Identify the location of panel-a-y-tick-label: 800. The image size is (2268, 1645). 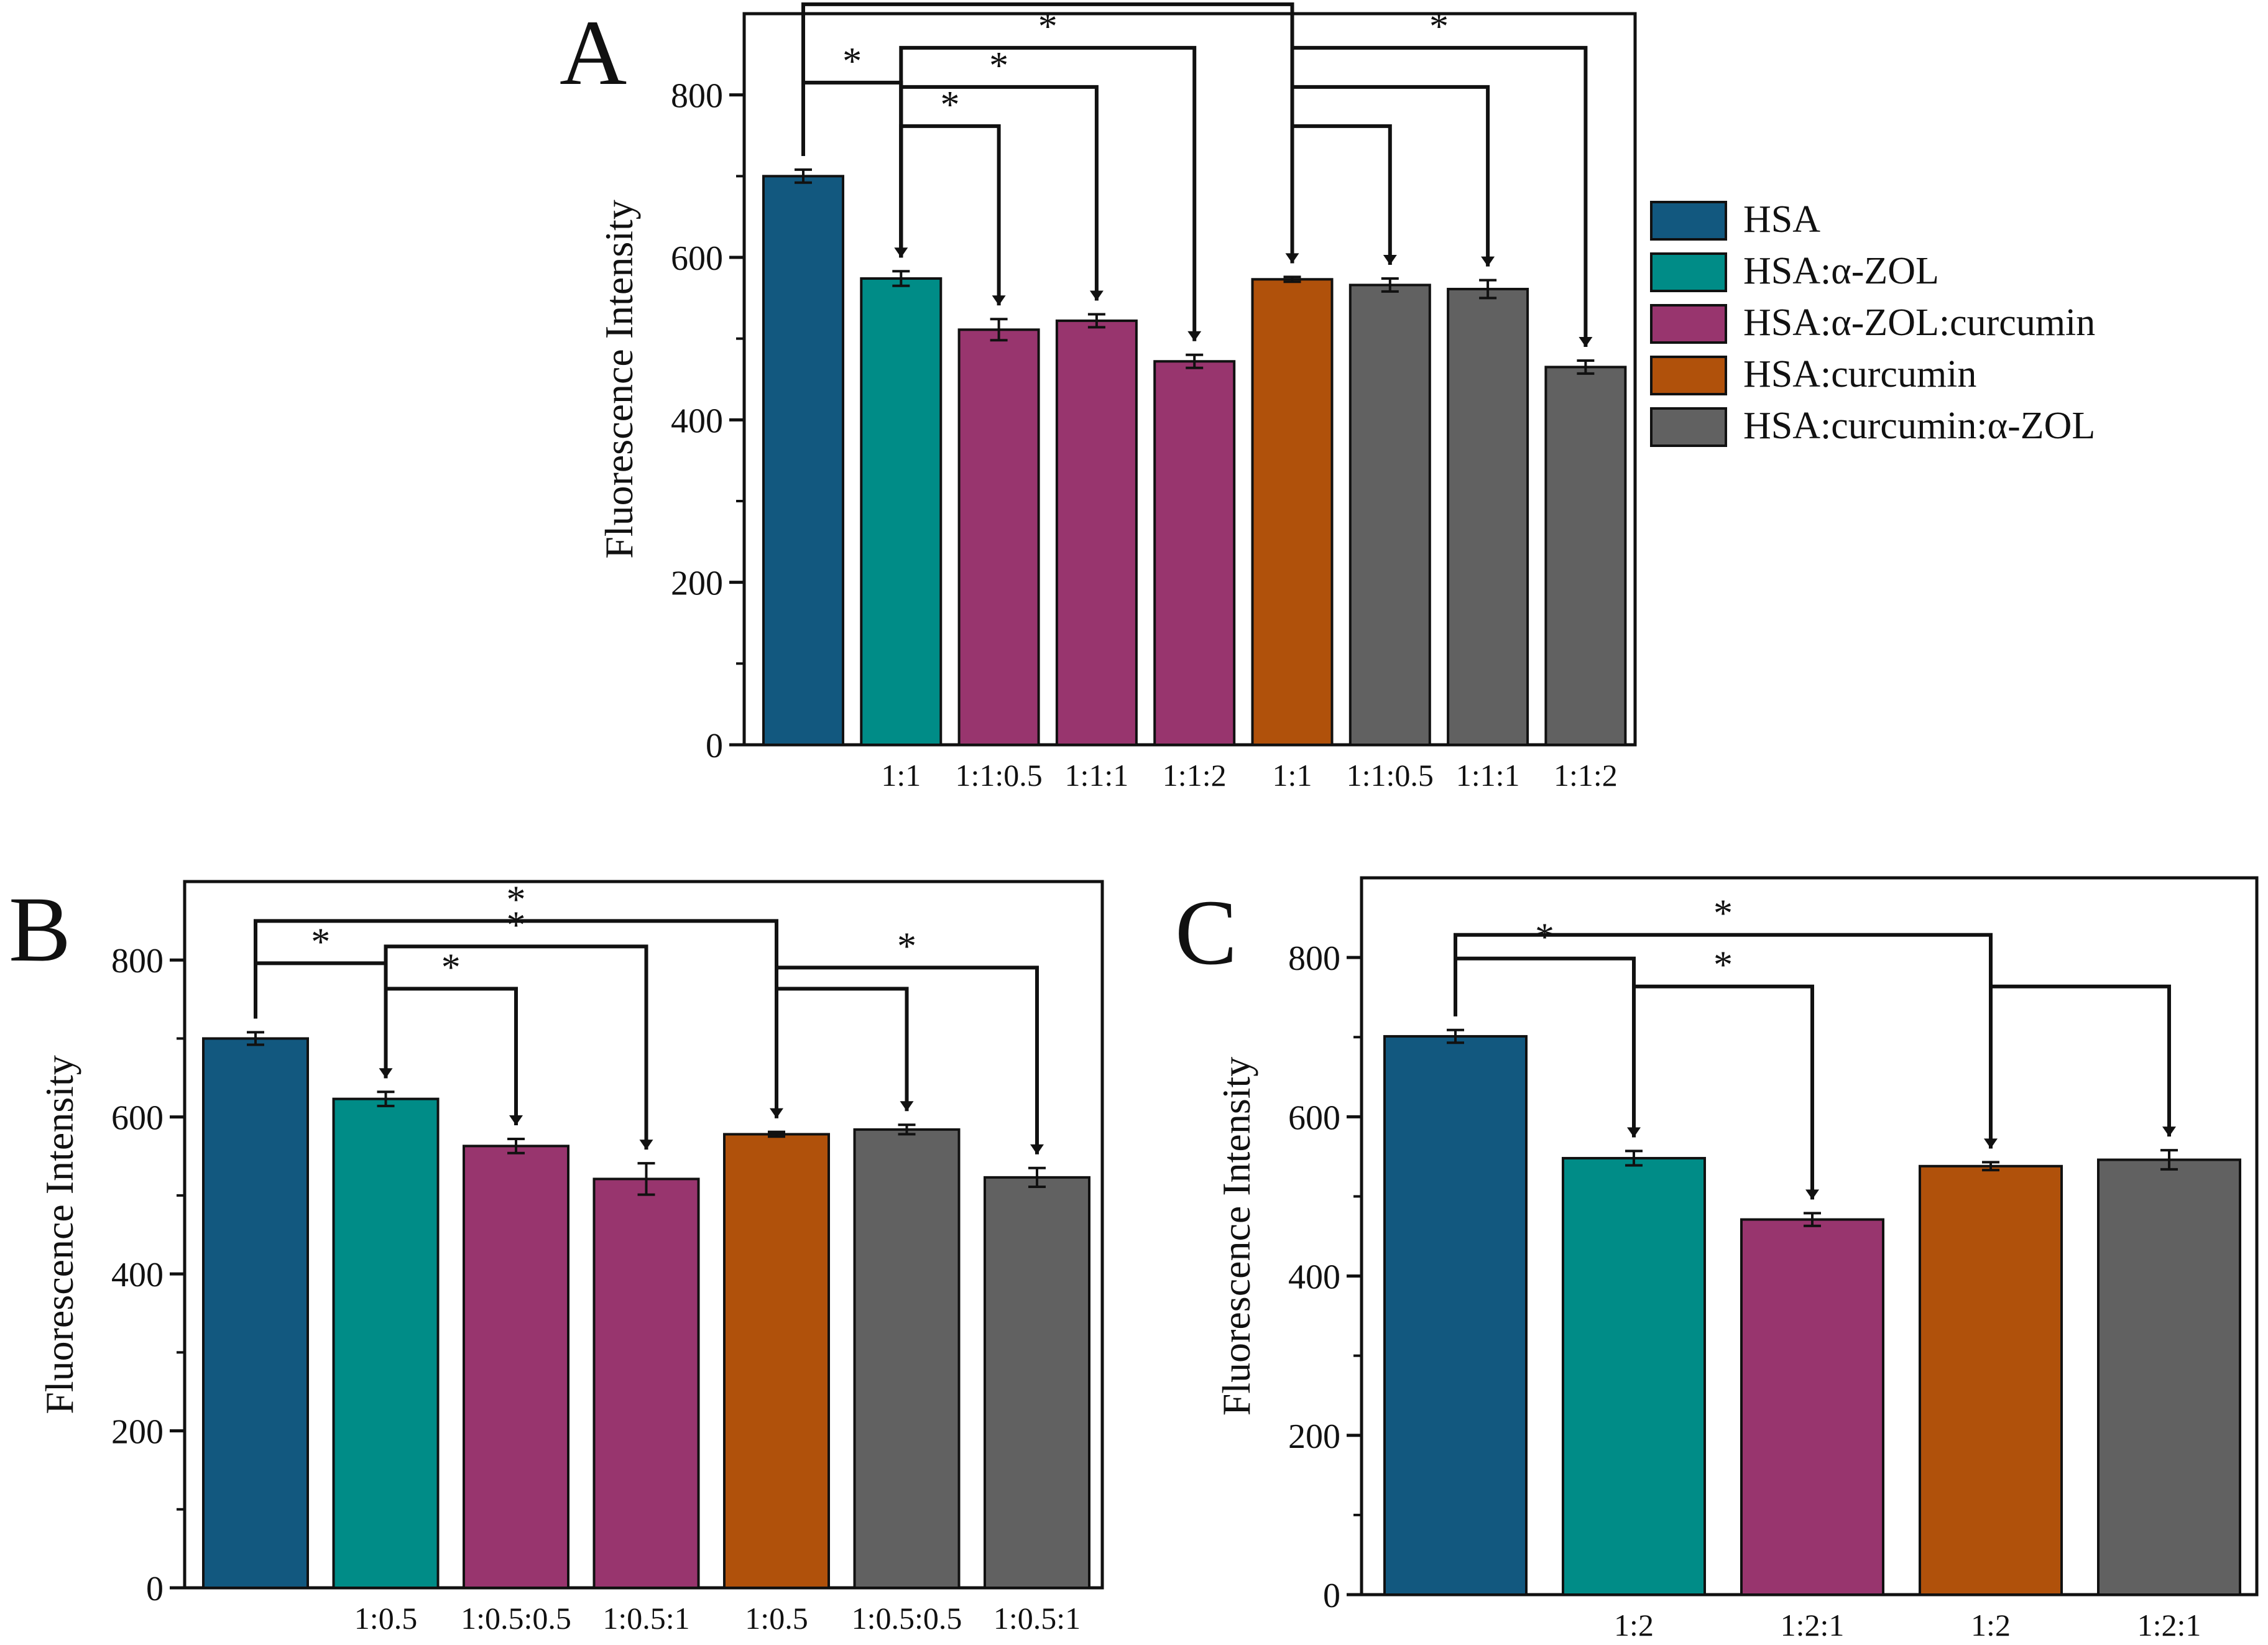
(697, 97).